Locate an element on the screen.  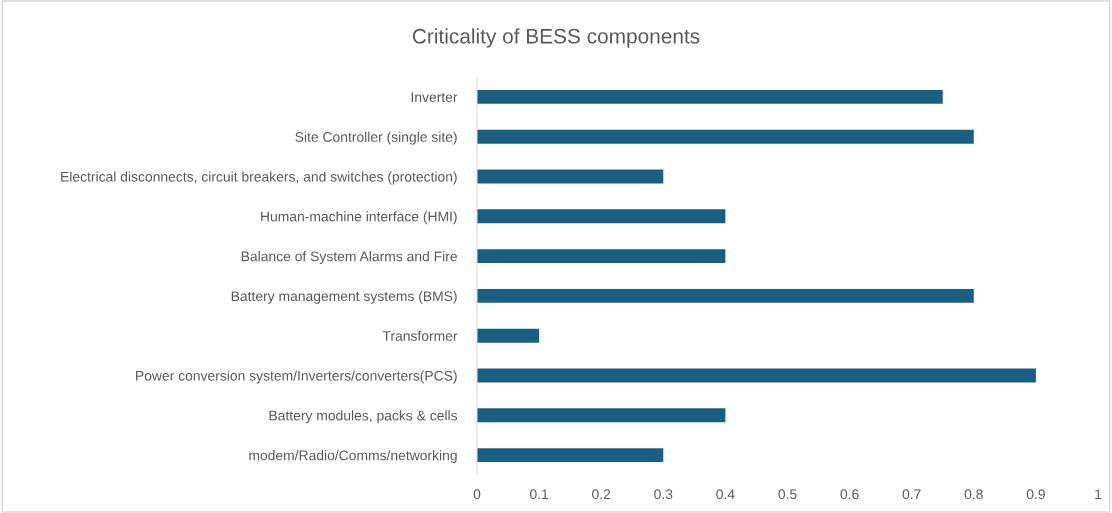
x-tick-label: 0 is located at coordinates (477, 494).